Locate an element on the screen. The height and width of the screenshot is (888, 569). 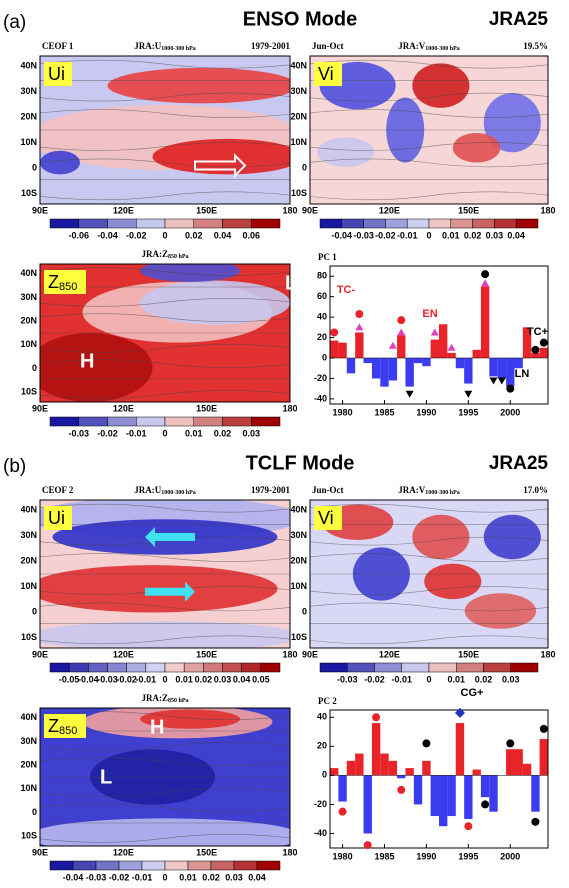
y-tick-label: 40 is located at coordinates (322, 717).